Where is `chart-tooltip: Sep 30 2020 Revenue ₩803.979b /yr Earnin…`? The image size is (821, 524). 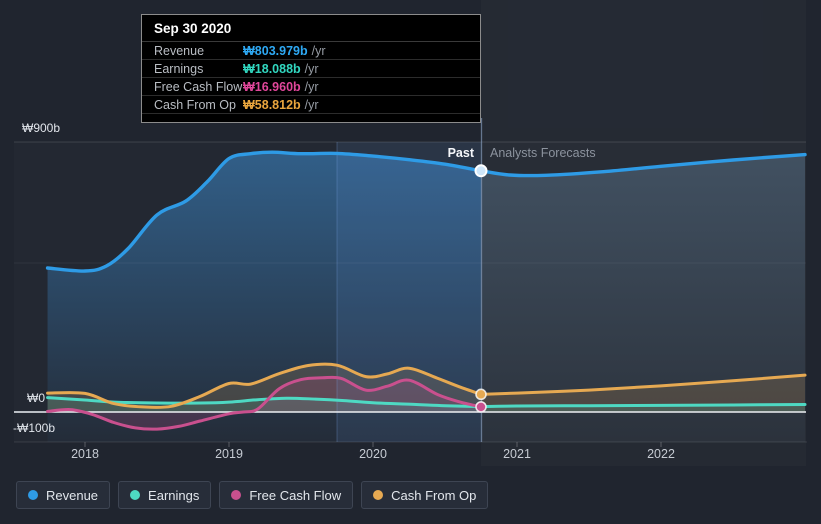 chart-tooltip: Sep 30 2020 Revenue ₩803.979b /yr Earnin… is located at coordinates (311, 68).